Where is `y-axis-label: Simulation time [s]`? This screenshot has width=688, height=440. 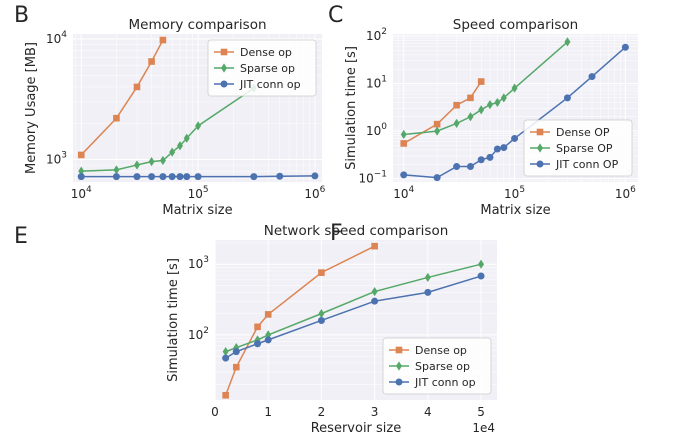
y-axis-label: Simulation time [s] is located at coordinates (351, 108).